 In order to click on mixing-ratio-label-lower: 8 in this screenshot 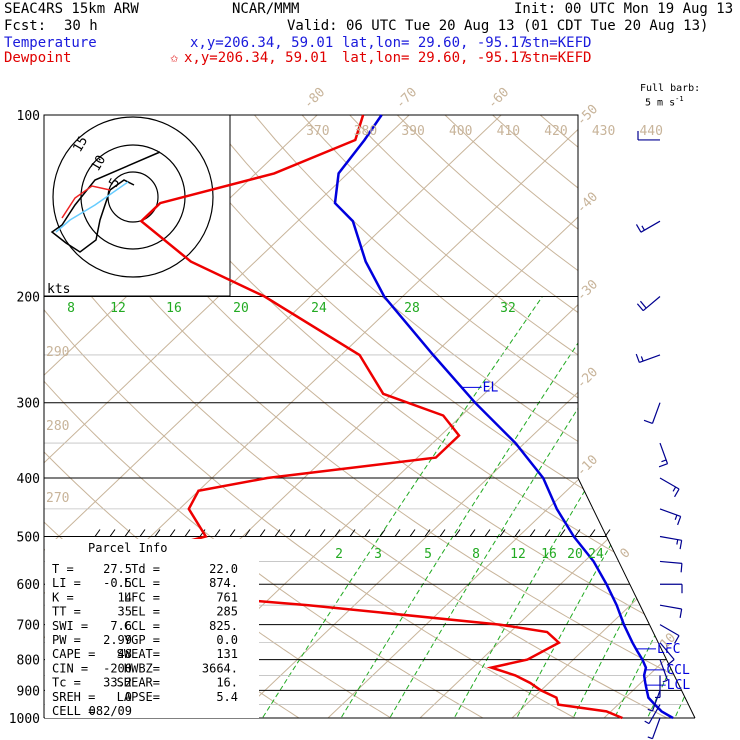, I will do `click(476, 554)`.